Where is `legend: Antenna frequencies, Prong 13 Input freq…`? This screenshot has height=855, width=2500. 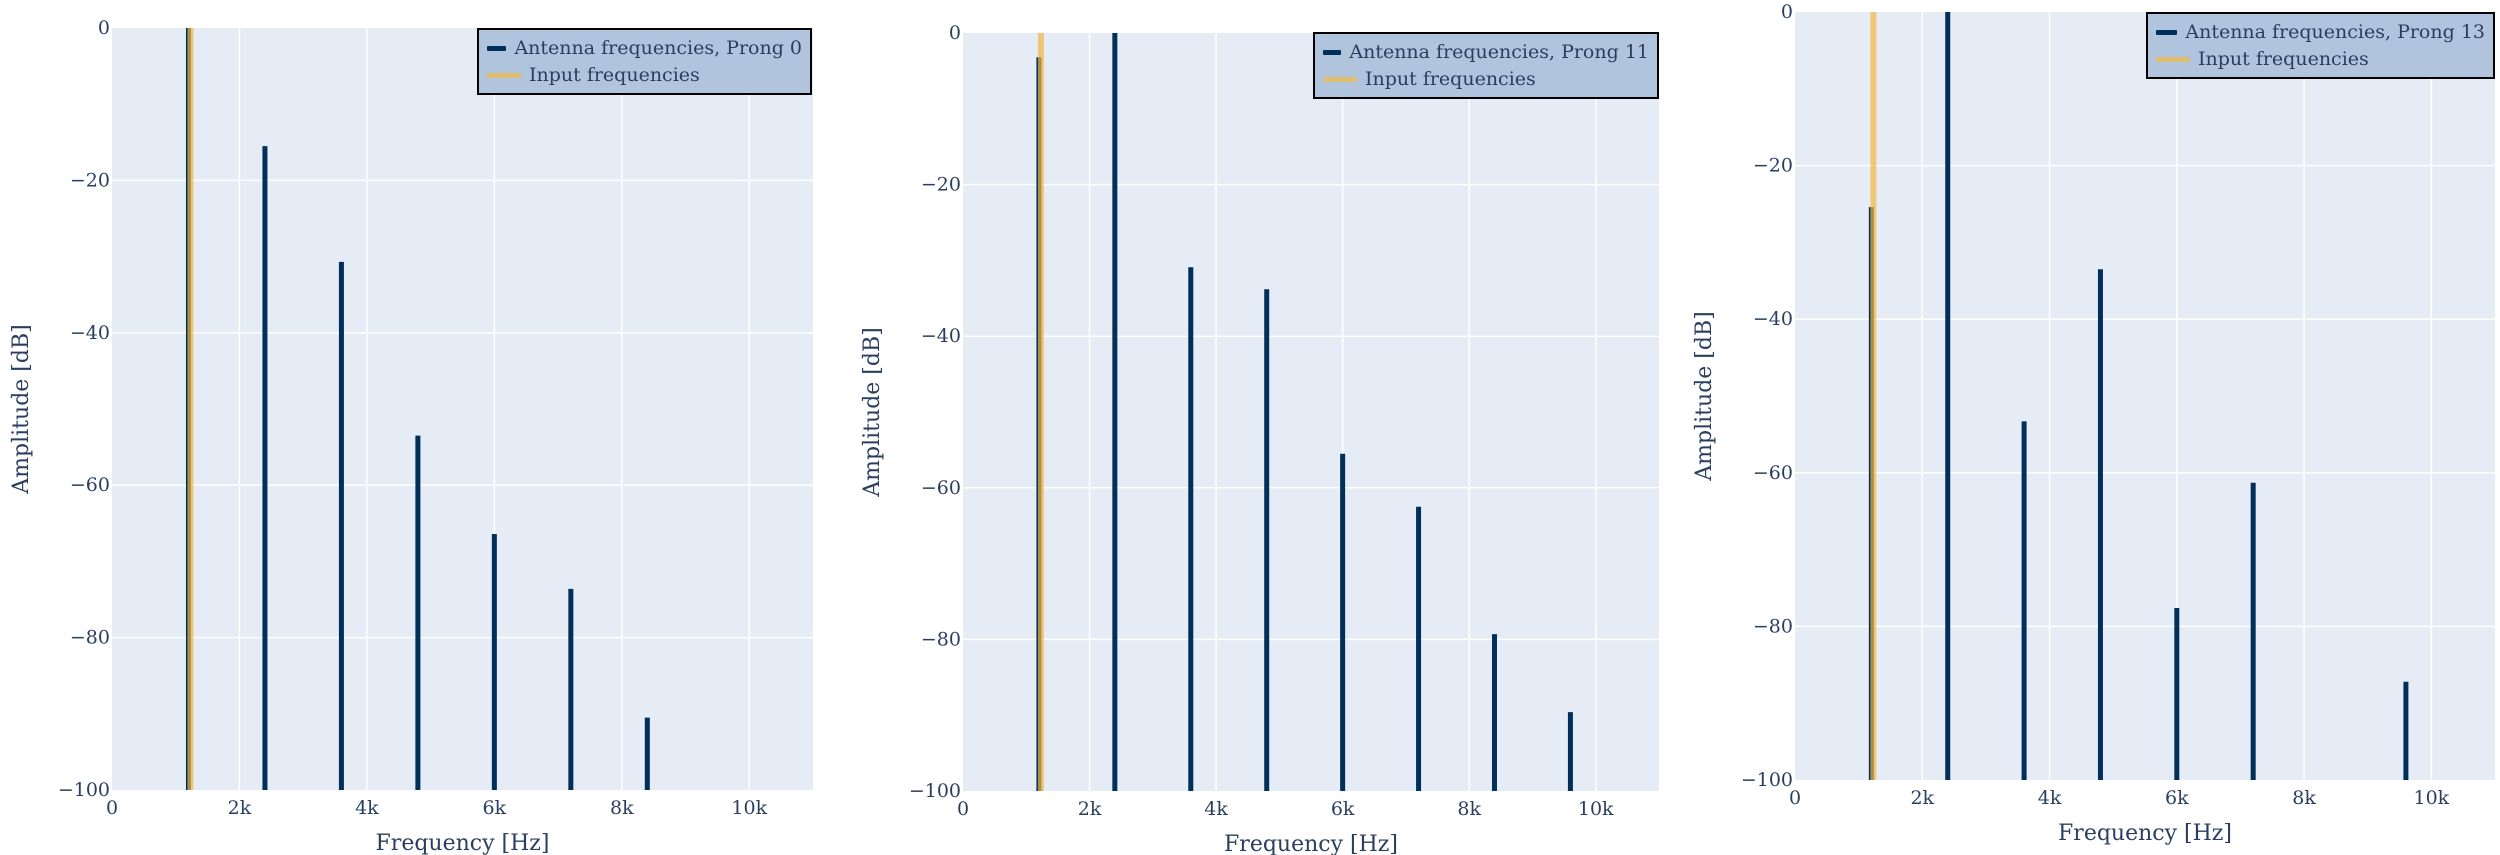
legend: Antenna frequencies, Prong 13 Input freq… is located at coordinates (2320, 45).